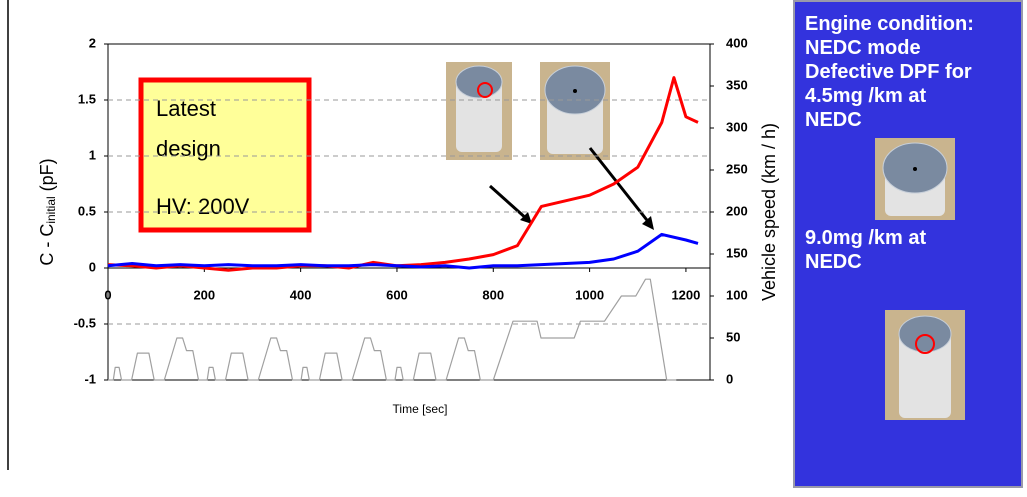  What do you see at coordinates (107, 294) in the screenshot?
I see `x-tick-label: 0` at bounding box center [107, 294].